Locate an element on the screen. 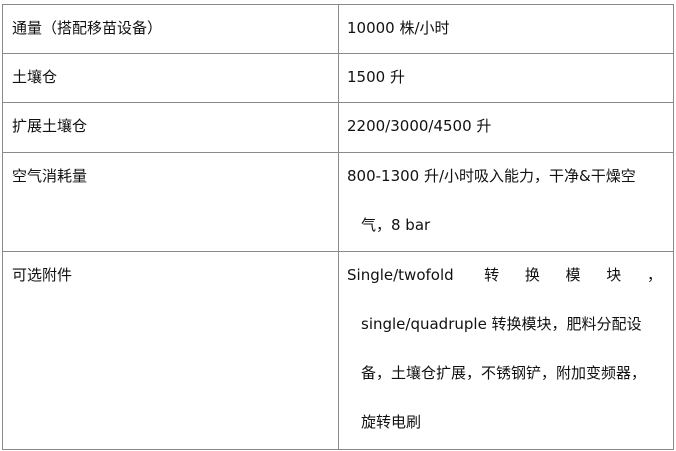 The width and height of the screenshot is (676, 451). value-text: 800-1300 升/小时吸入能力，干净&干燥空 is located at coordinates (491, 176).